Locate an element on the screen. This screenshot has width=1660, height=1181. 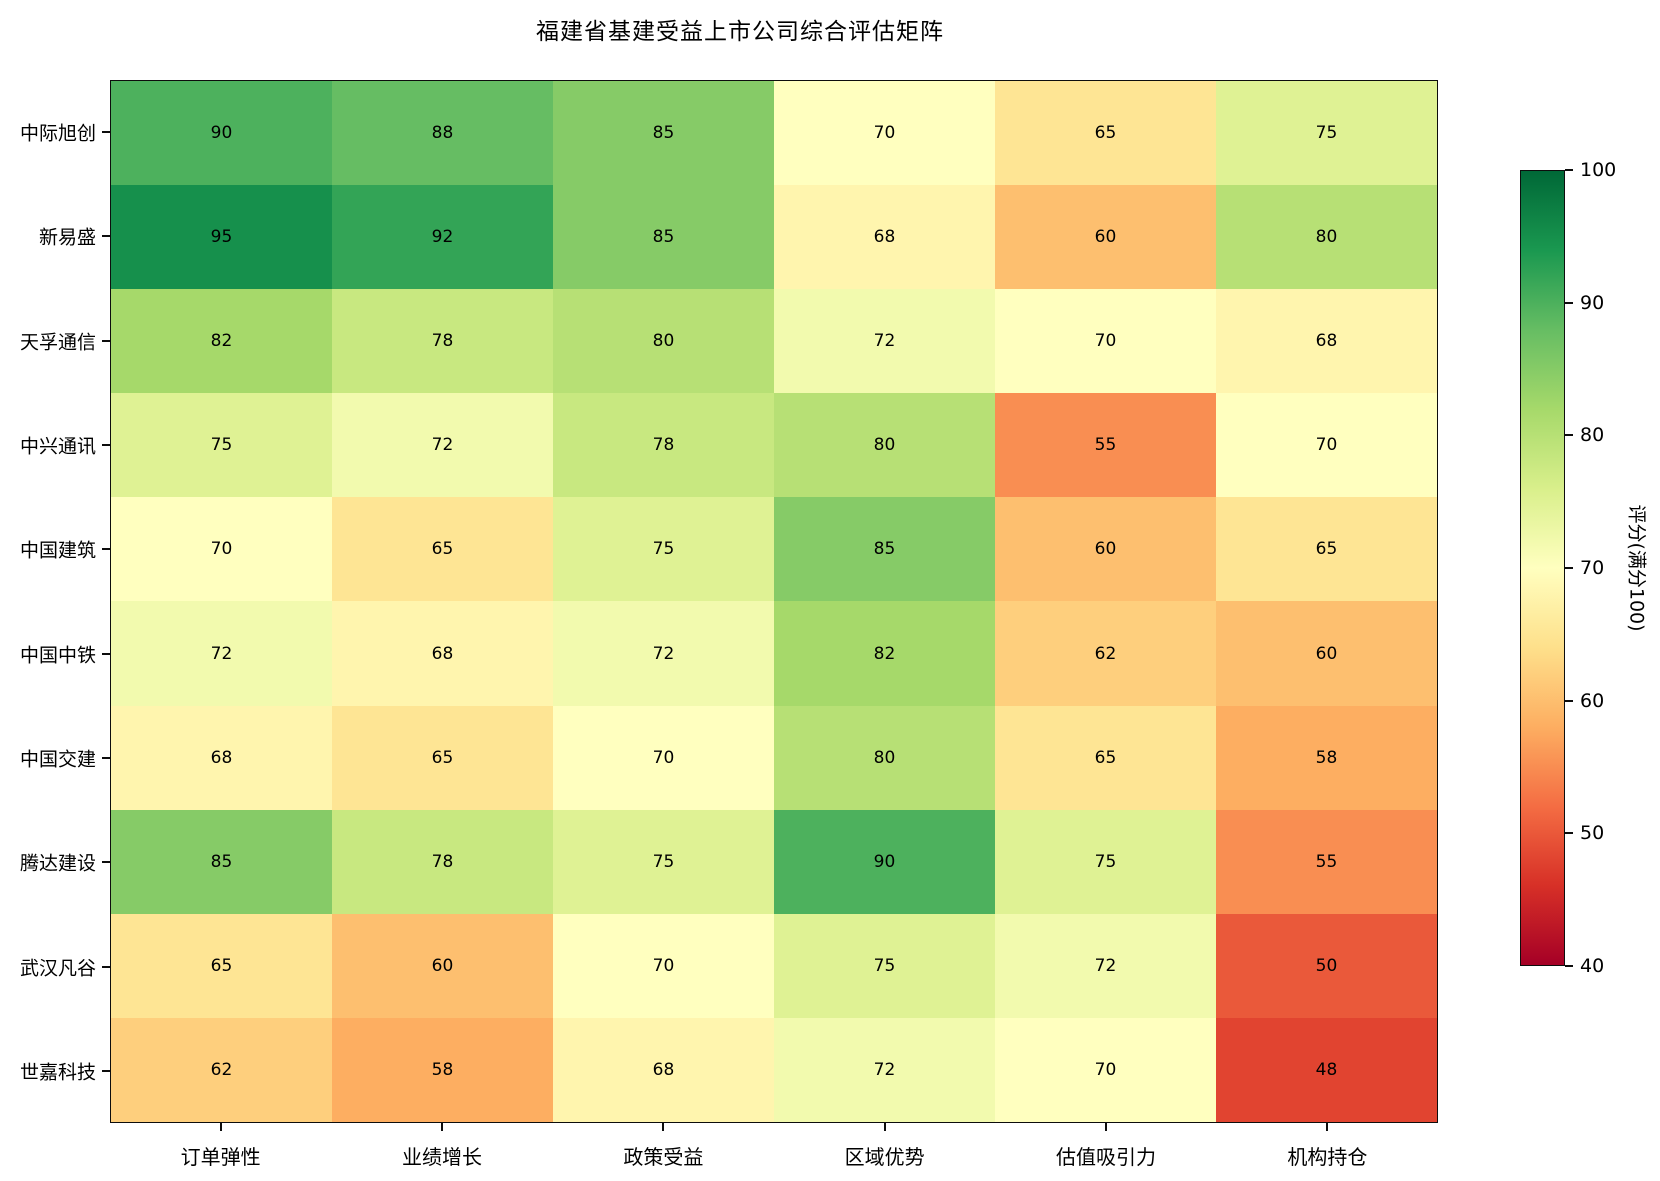
cell-value: 88 is located at coordinates (442, 133).